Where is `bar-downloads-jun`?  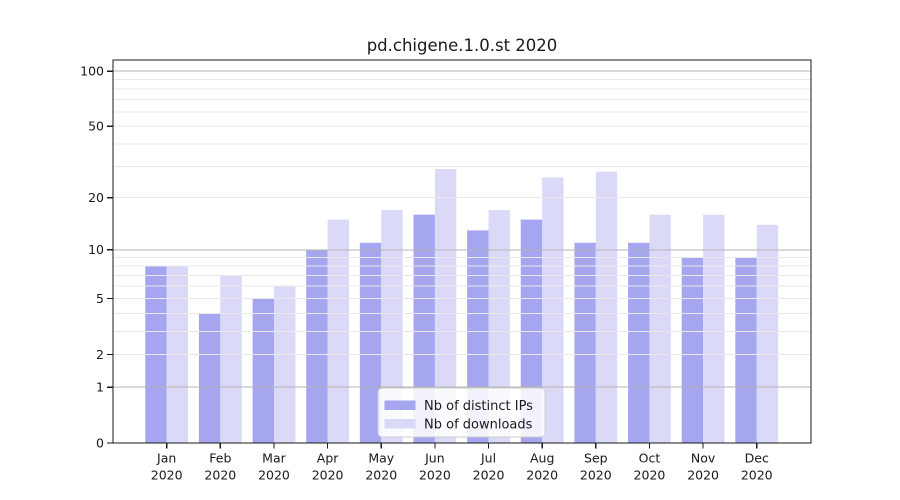
bar-downloads-jun is located at coordinates (445, 306).